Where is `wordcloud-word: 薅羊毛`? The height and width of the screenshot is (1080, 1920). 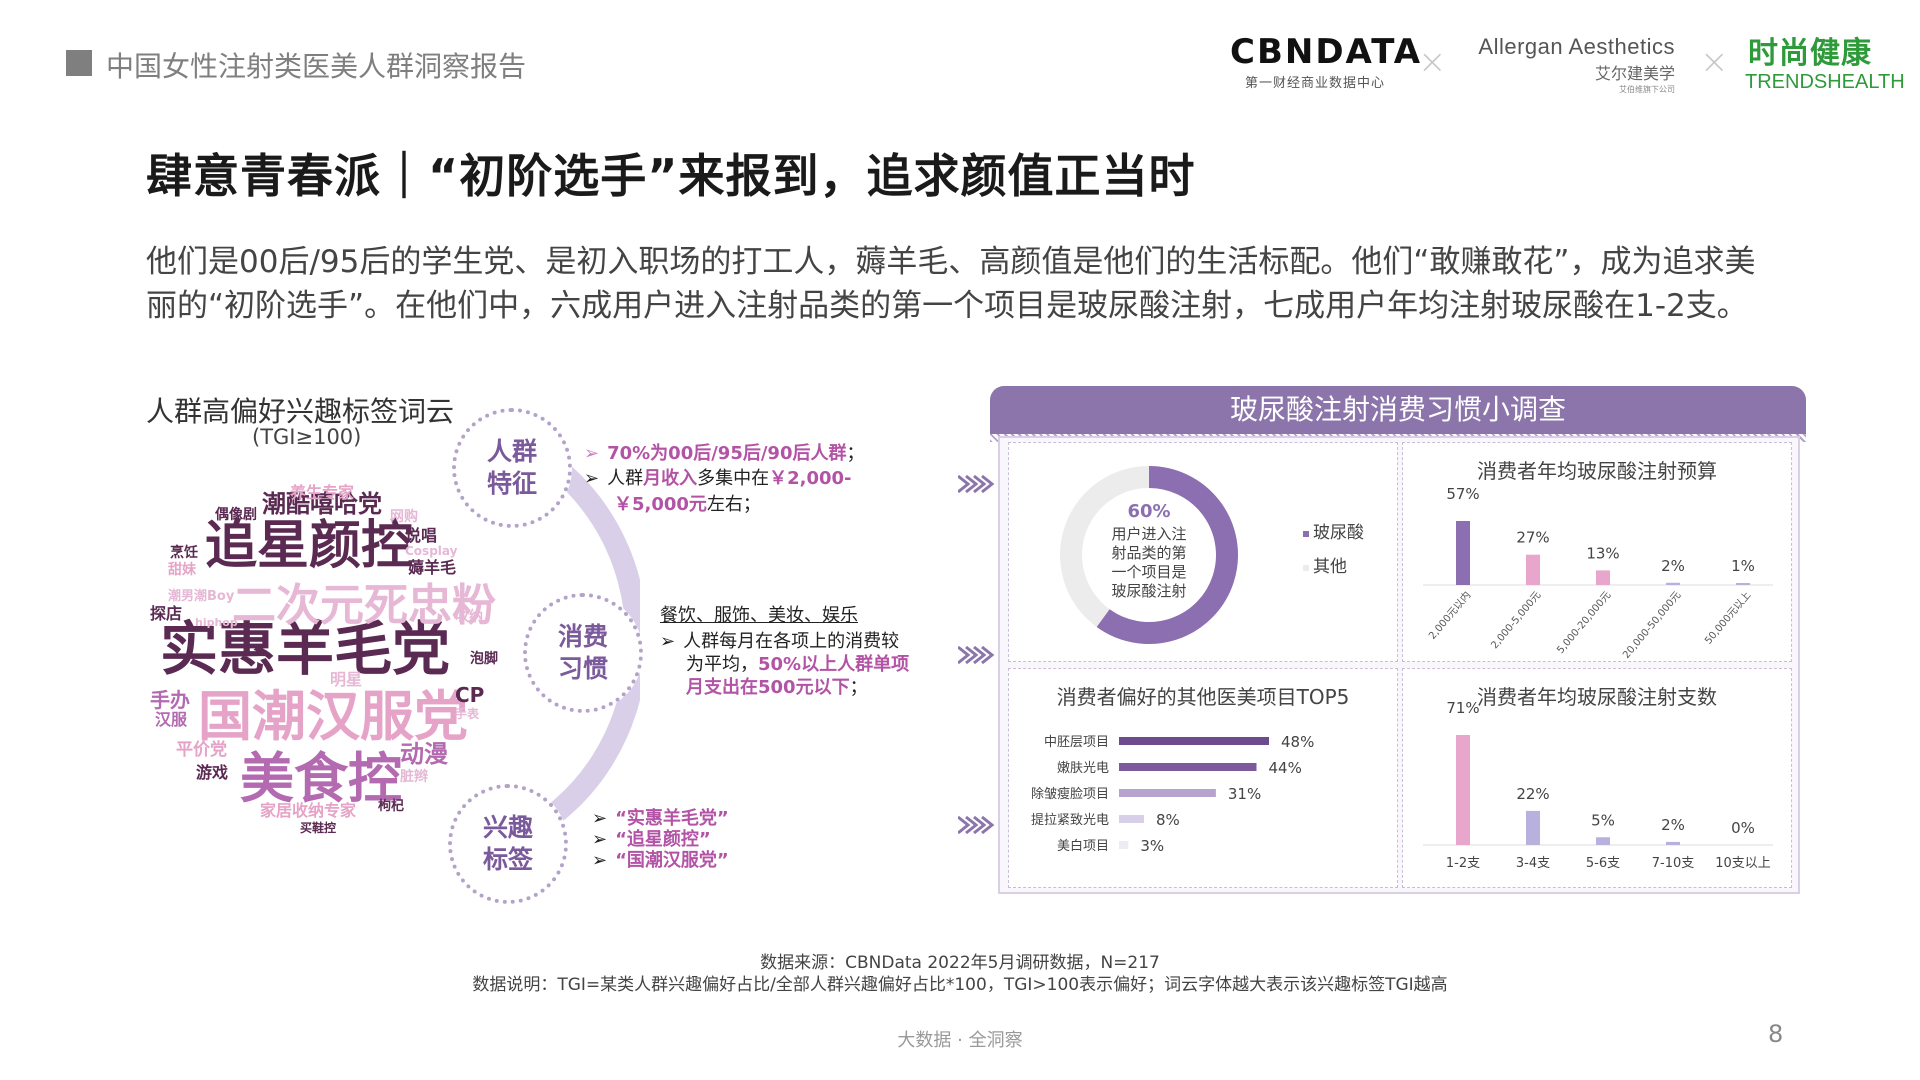 wordcloud-word: 薅羊毛 is located at coordinates (432, 567).